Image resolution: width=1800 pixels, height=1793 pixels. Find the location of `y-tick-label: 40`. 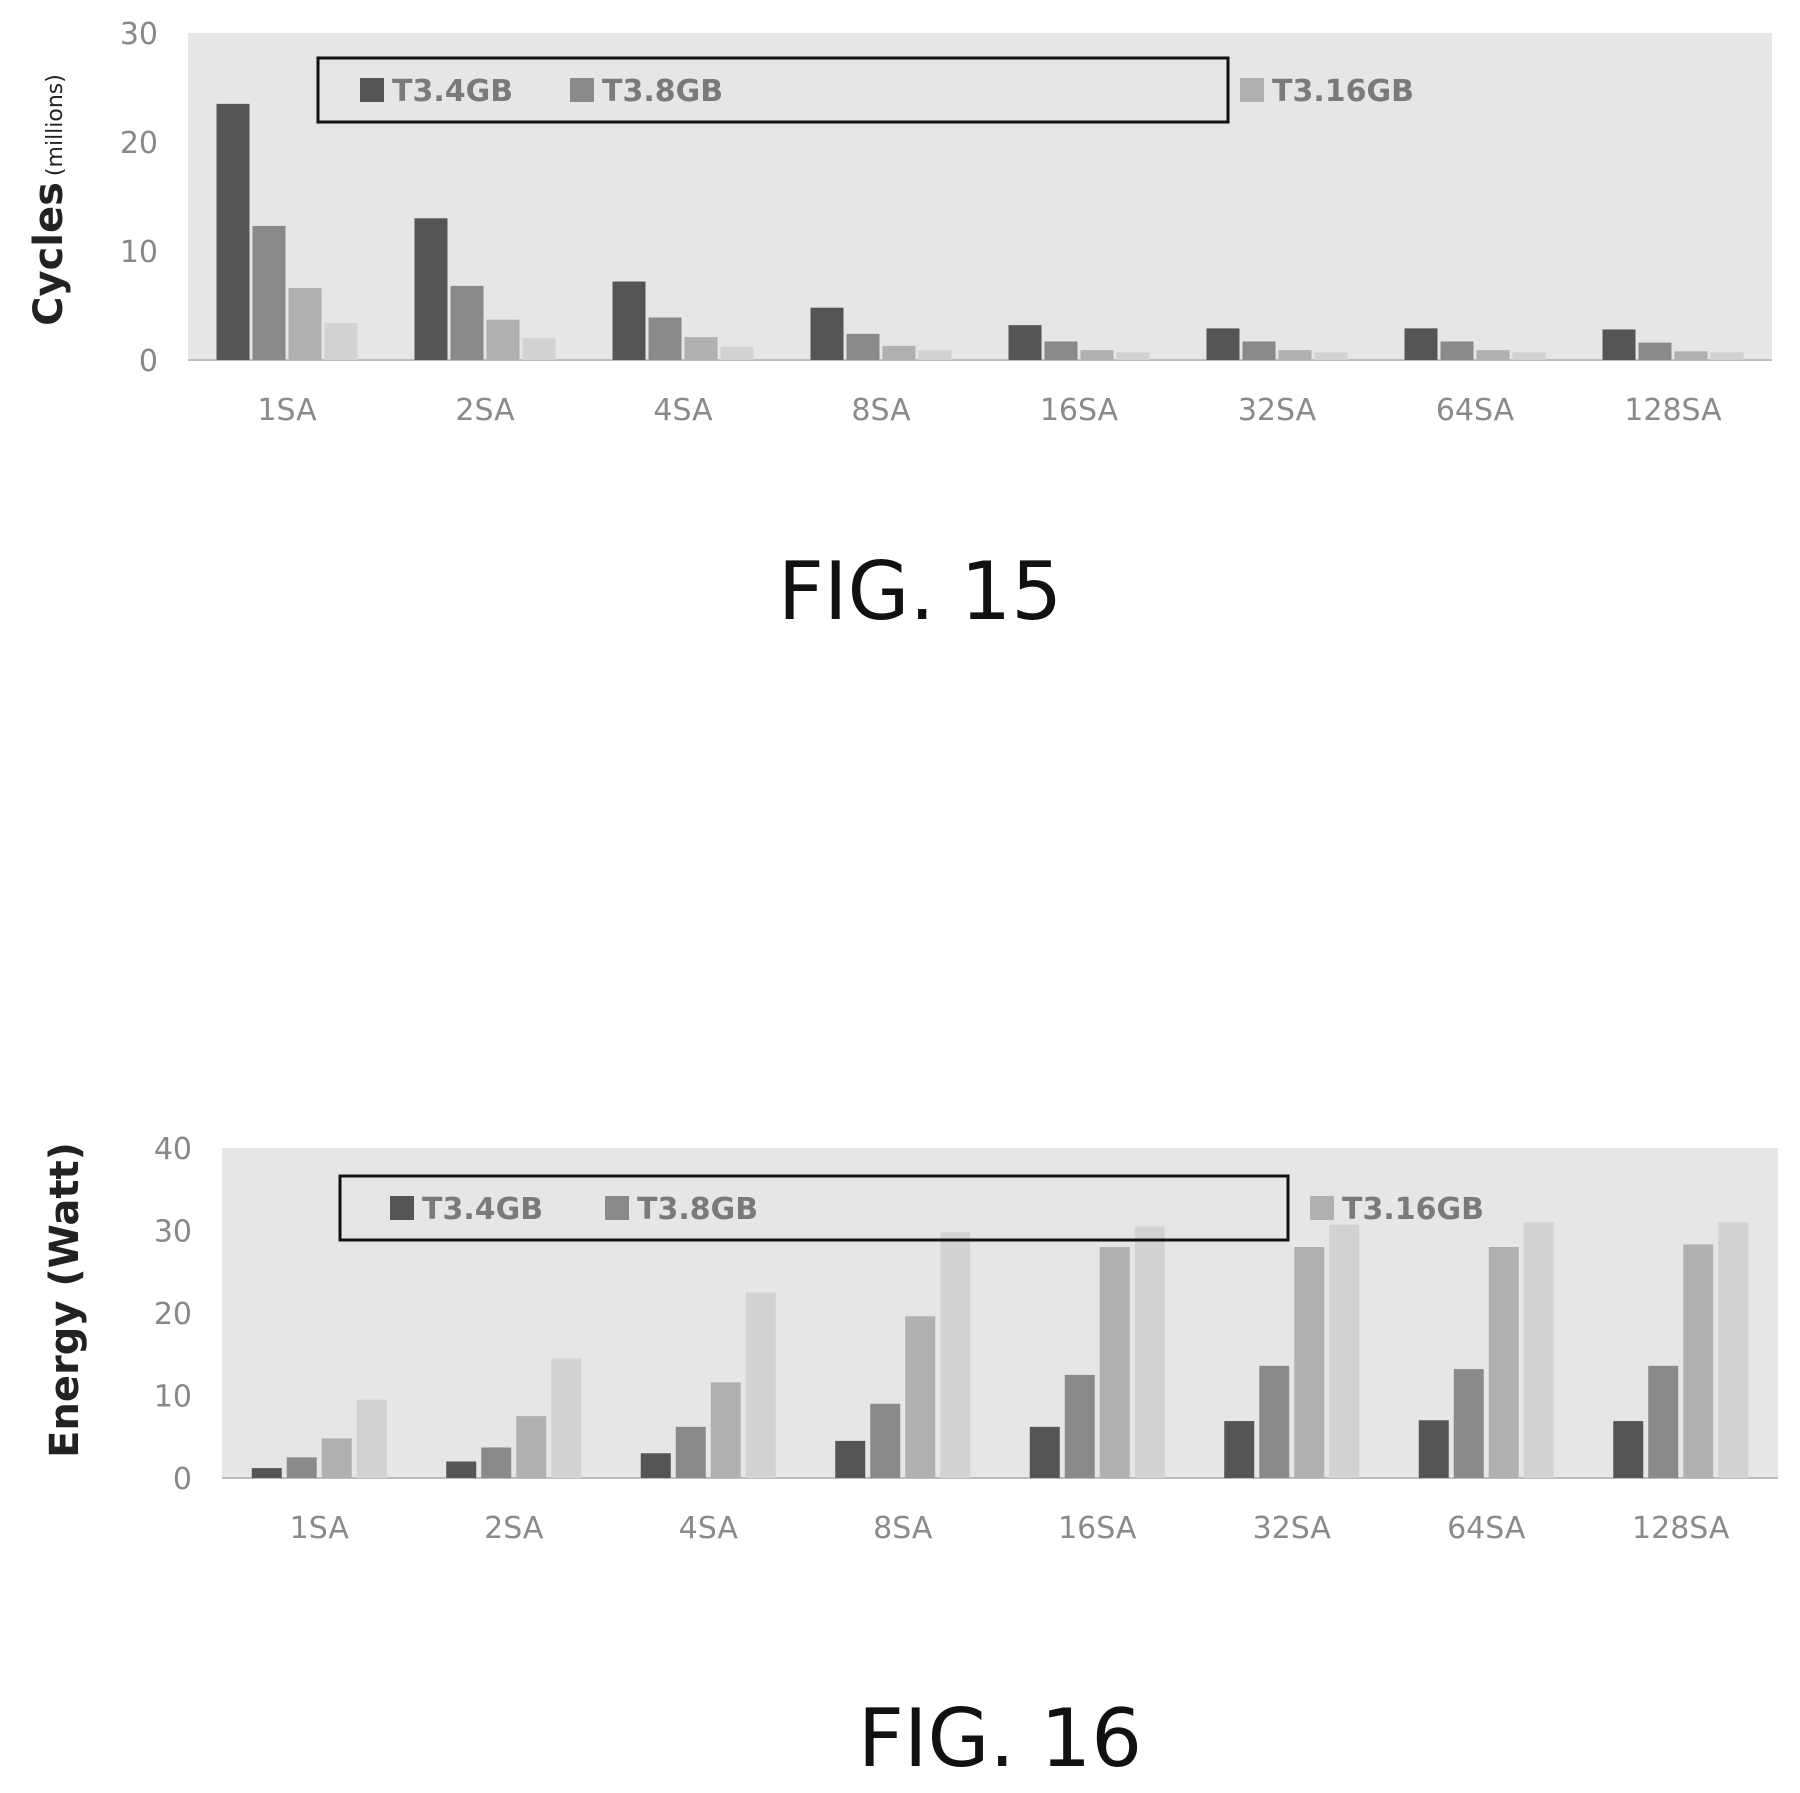

y-tick-label: 40 is located at coordinates (173, 1149).